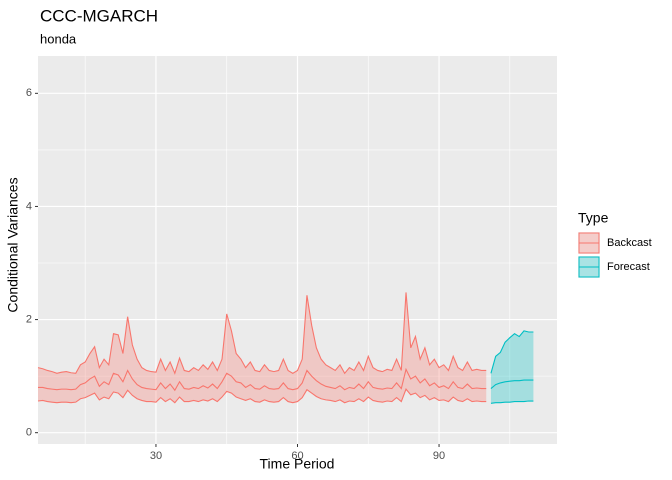 The width and height of the screenshot is (672, 480). What do you see at coordinates (13, 244) in the screenshot?
I see `y-axis-label: Conditional Variances` at bounding box center [13, 244].